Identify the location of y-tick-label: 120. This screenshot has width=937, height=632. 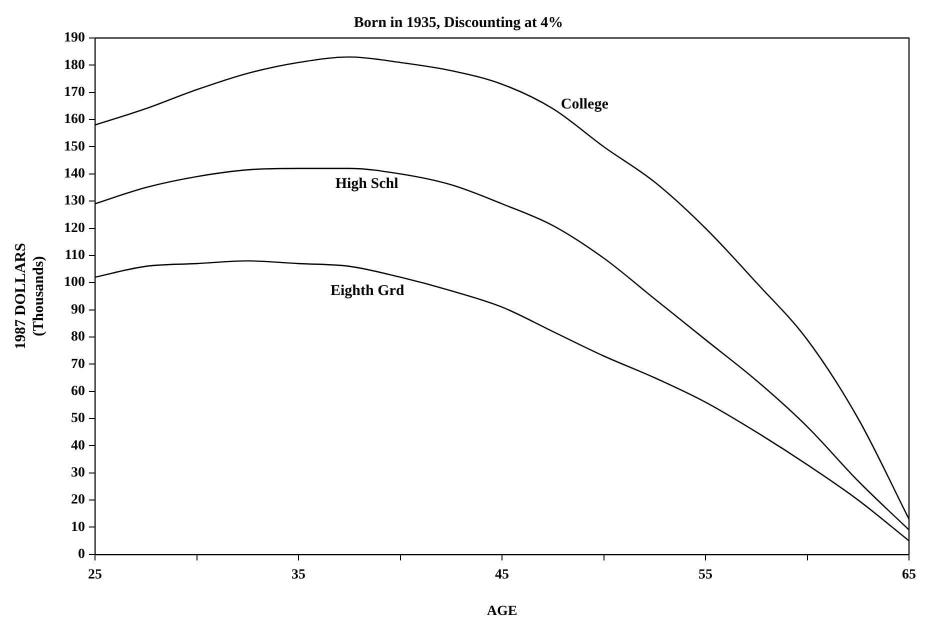
(74, 228).